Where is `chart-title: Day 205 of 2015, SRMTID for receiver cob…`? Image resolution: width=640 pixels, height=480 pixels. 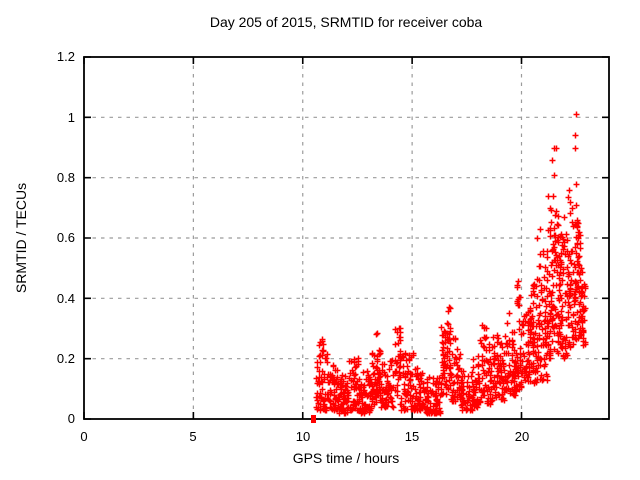 chart-title: Day 205 of 2015, SRMTID for receiver cob… is located at coordinates (346, 22).